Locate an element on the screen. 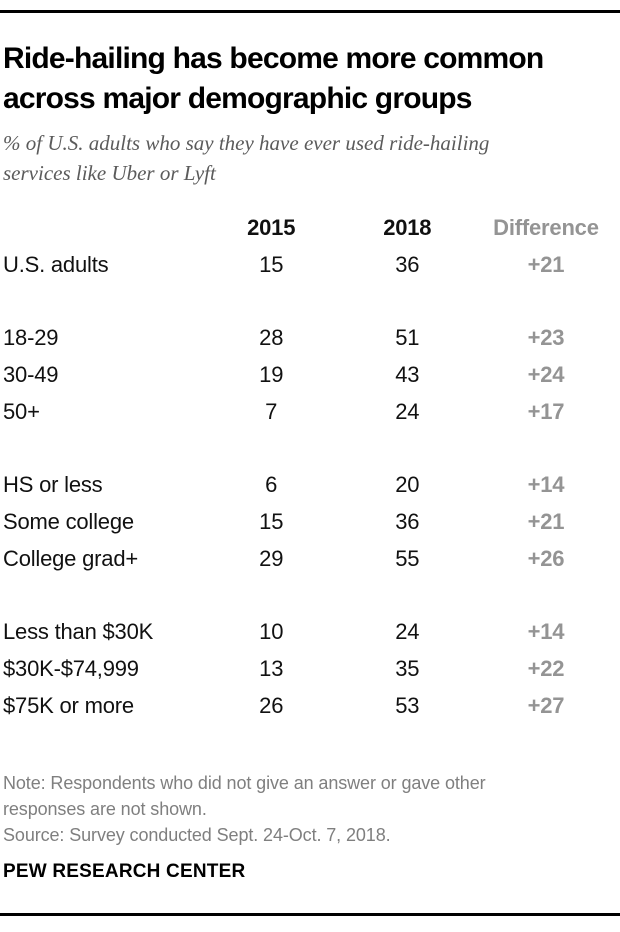 Image resolution: width=620 pixels, height=932 pixels. column-header-2018: 2018 is located at coordinates (407, 227).